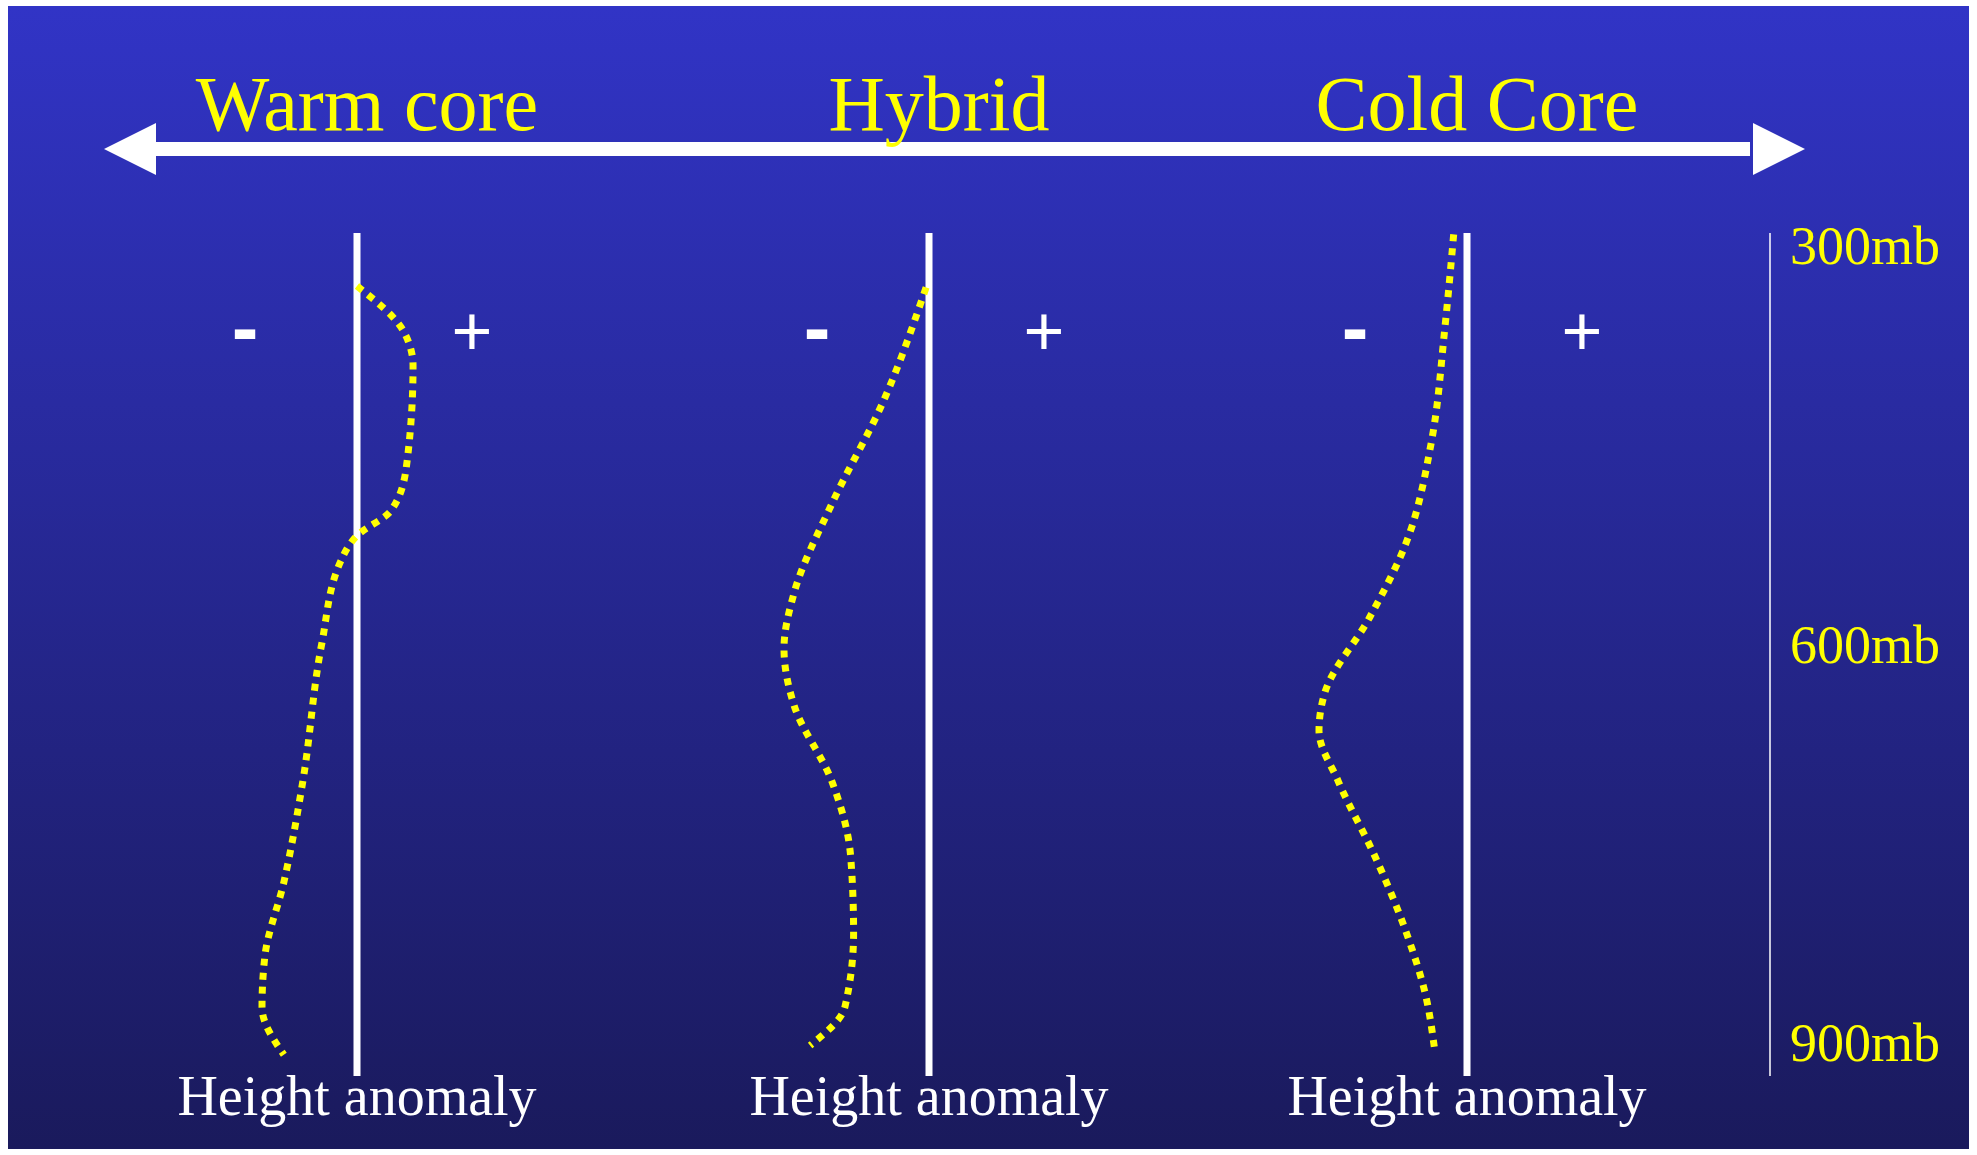 The height and width of the screenshot is (1155, 1977). I want to click on chart-title: Cold Core, so click(1477, 103).